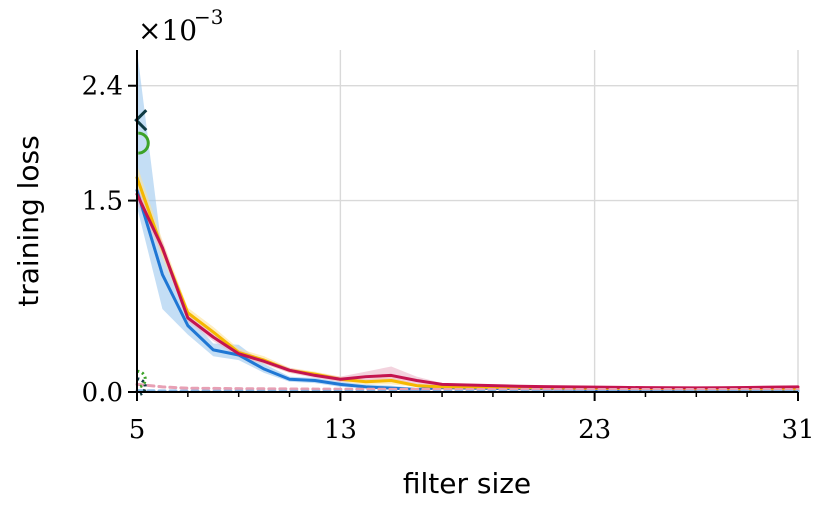 This screenshot has height=513, width=829. Describe the element at coordinates (167, 30) in the screenshot. I see `y-scale-prefix: ×10` at that location.